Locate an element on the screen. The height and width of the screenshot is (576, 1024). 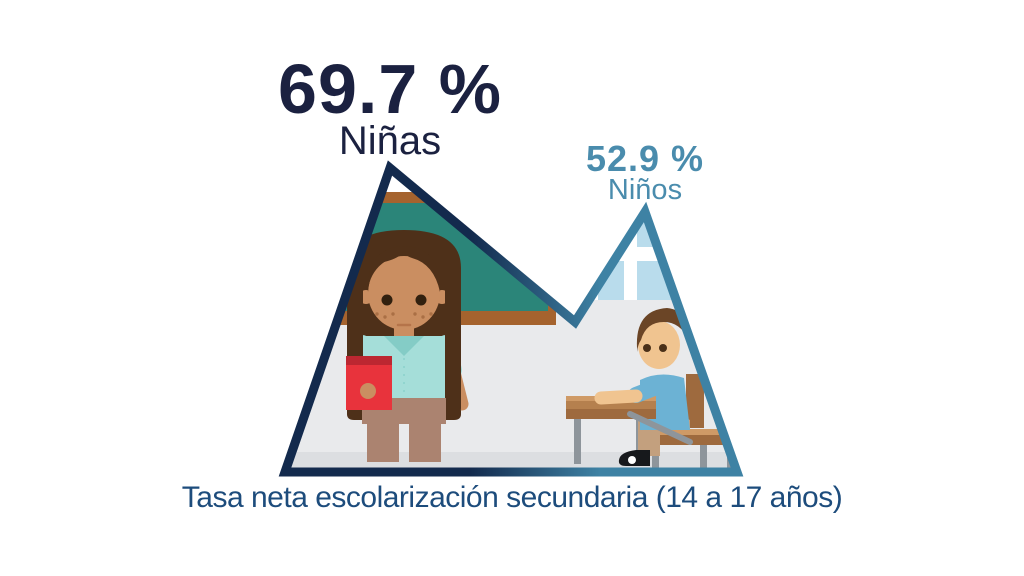
girl-eye-right is located at coordinates (421, 300).